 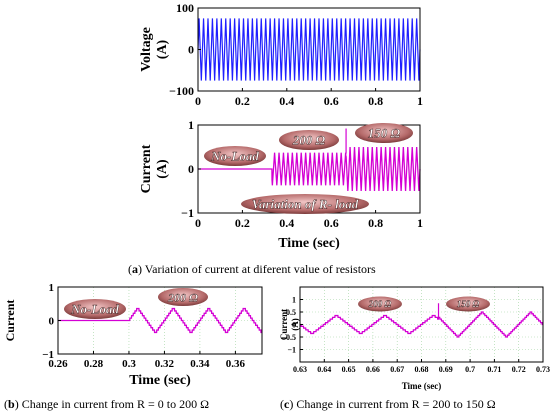 What do you see at coordinates (494, 369) in the screenshot?
I see `x-tick-label: 0.71` at bounding box center [494, 369].